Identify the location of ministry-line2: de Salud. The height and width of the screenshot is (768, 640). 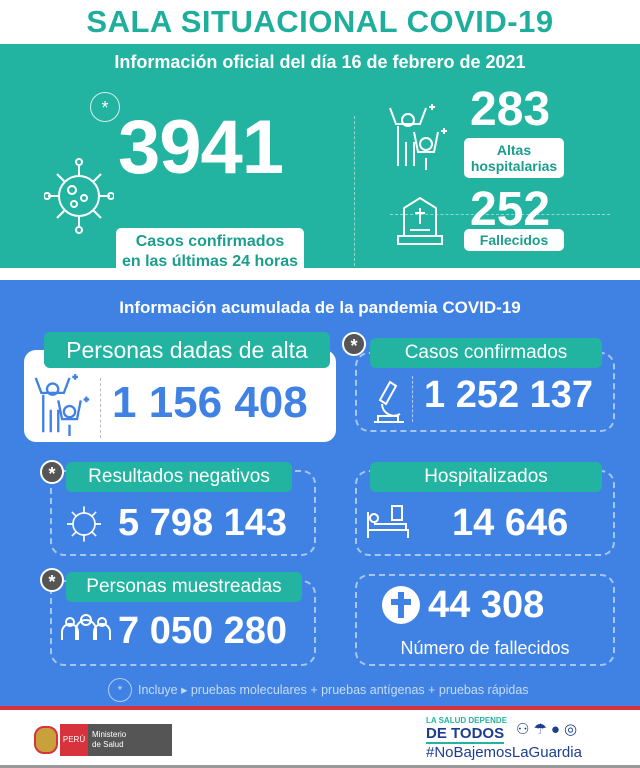
(108, 744).